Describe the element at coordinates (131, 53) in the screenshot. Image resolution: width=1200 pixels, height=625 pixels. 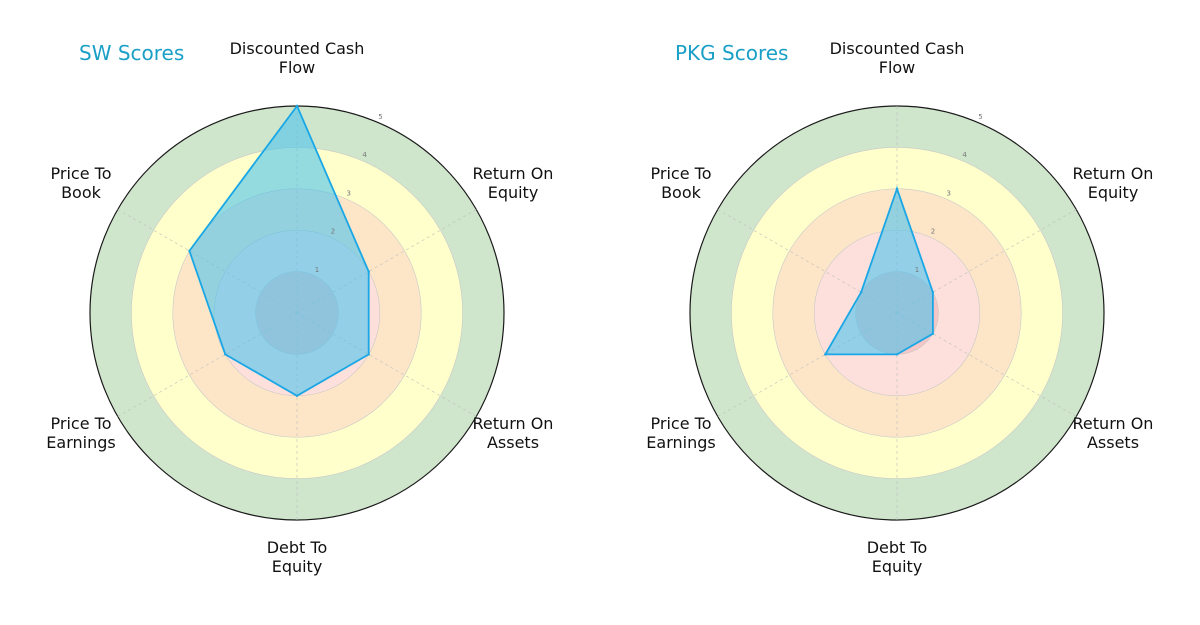
I see `chart-title: SW Scores` at that location.